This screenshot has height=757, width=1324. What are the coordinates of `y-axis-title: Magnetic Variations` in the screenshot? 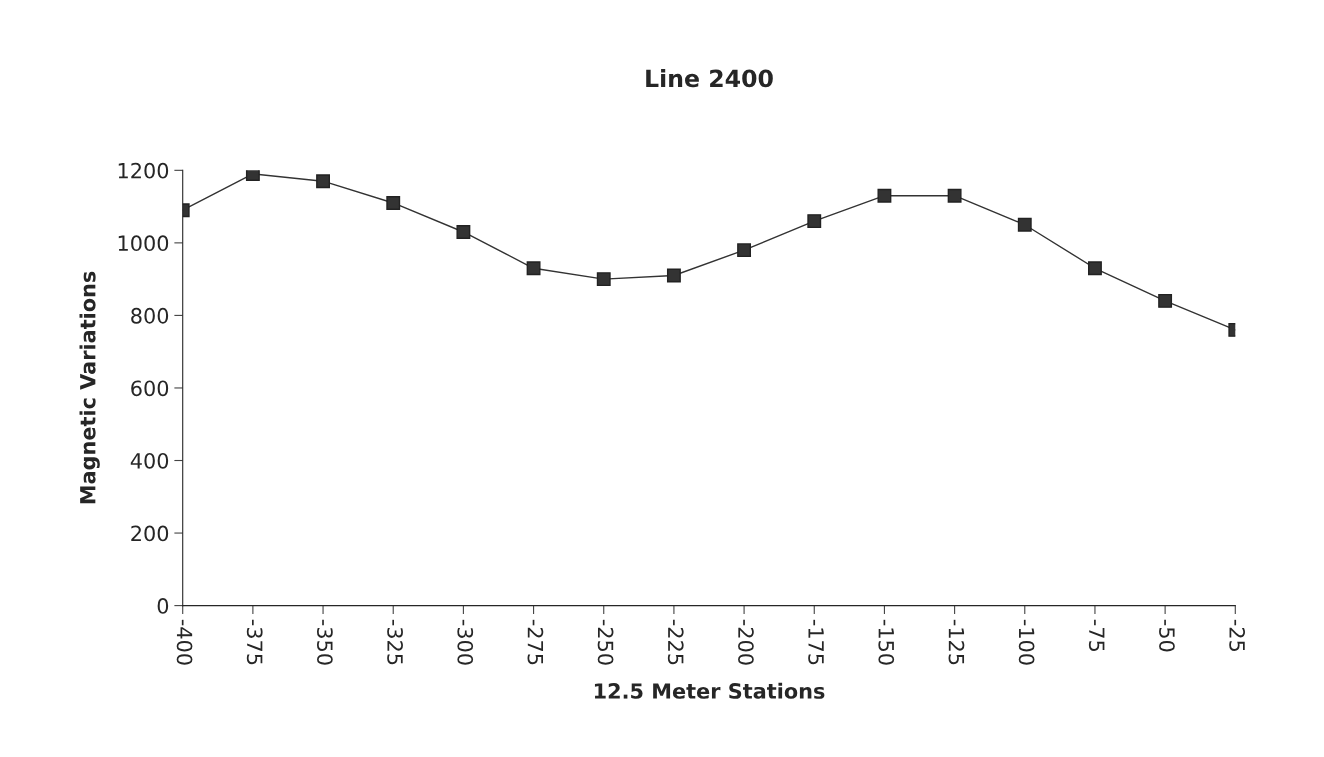 It's located at (89, 387).